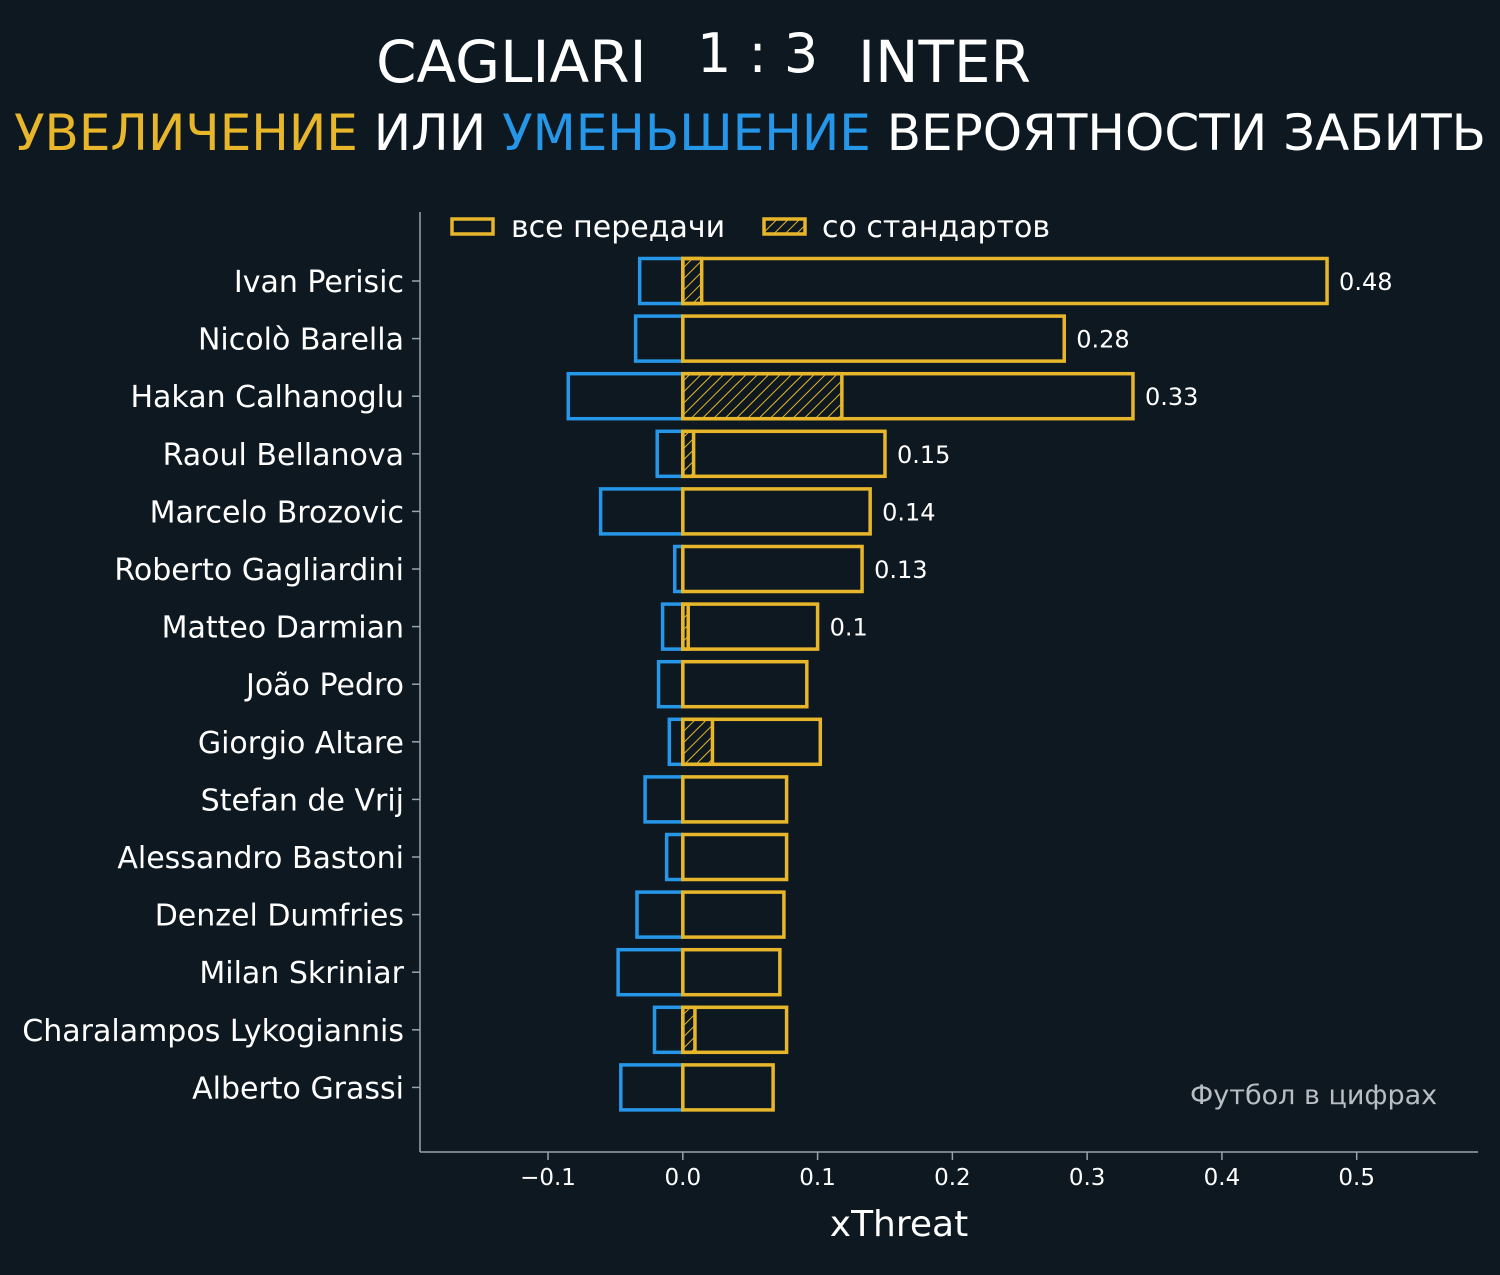  What do you see at coordinates (298, 1088) in the screenshot?
I see `player-label: Alberto Grassi` at bounding box center [298, 1088].